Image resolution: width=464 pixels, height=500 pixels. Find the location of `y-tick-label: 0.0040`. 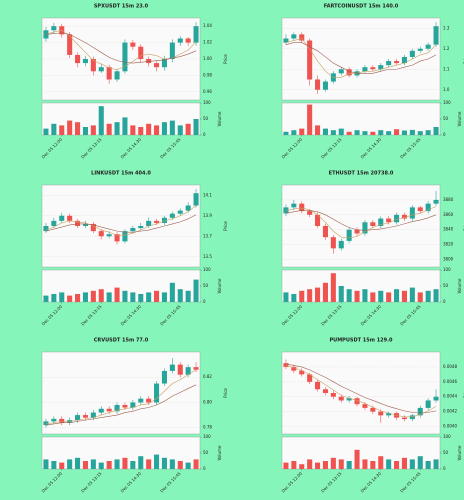

y-tick-label: 0.0040 is located at coordinates (450, 426).